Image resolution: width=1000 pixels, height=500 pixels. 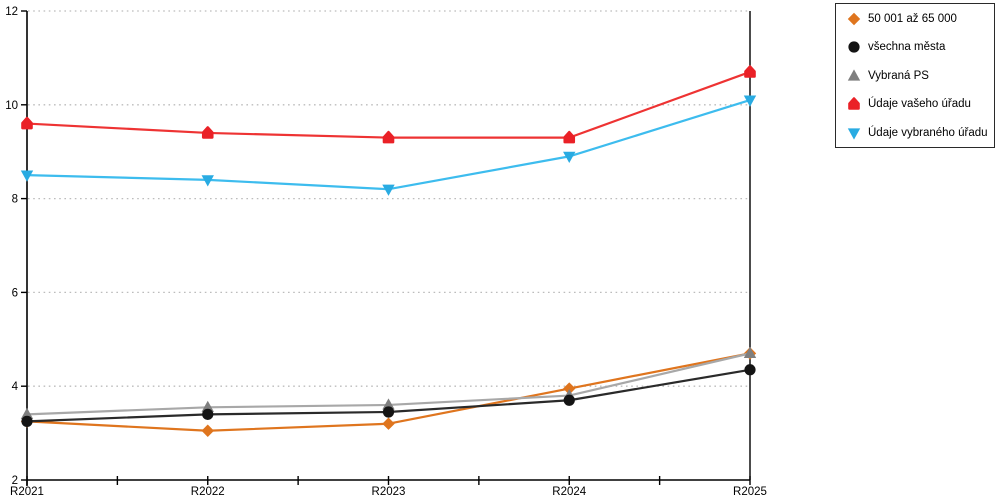 I want to click on triangle-down-icon, so click(x=854, y=133).